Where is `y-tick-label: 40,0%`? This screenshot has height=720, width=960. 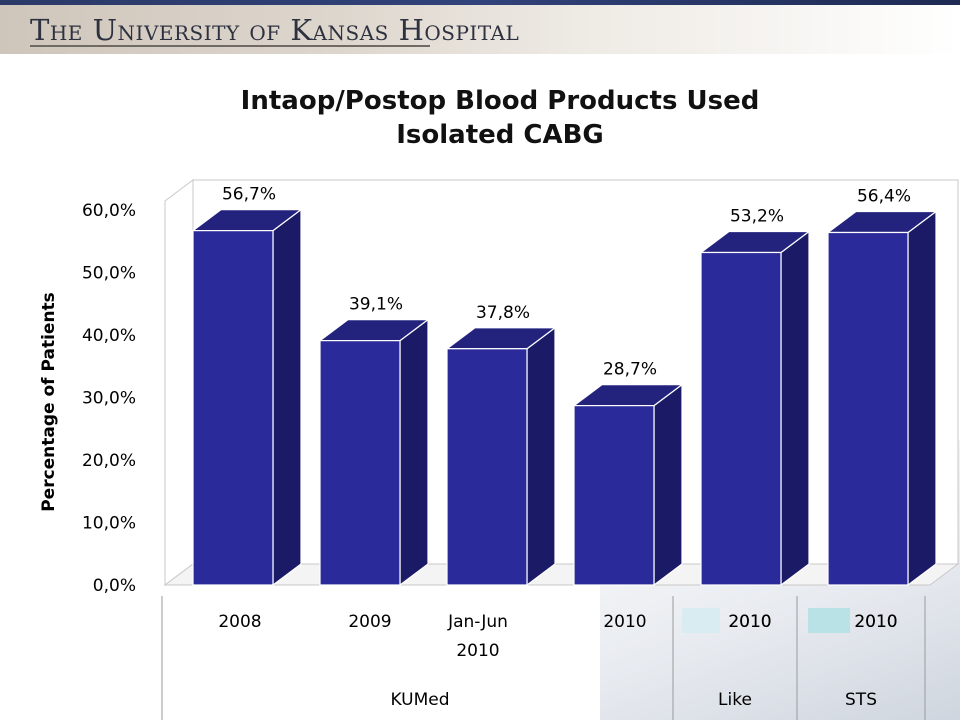 y-tick-label: 40,0% is located at coordinates (109, 336).